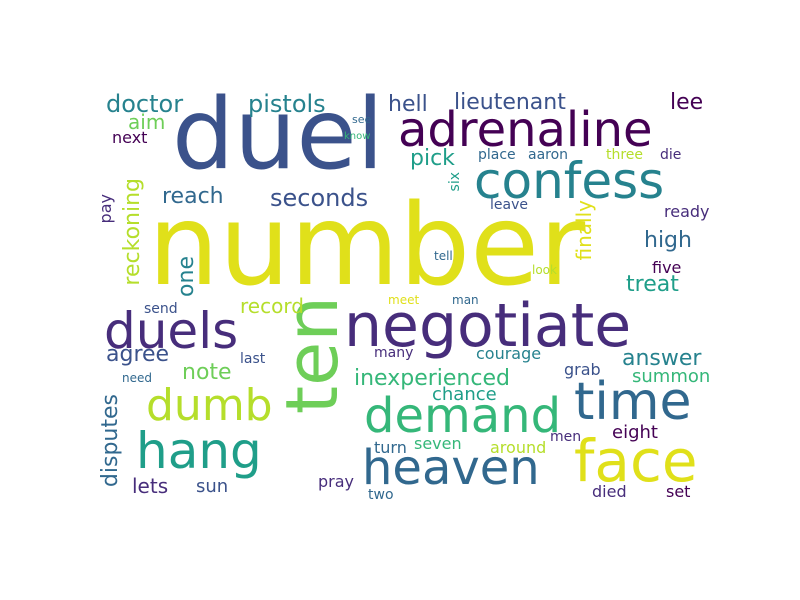 This screenshot has width=800, height=600. Describe the element at coordinates (132, 232) in the screenshot. I see `word-reckoning: reckoning` at that location.